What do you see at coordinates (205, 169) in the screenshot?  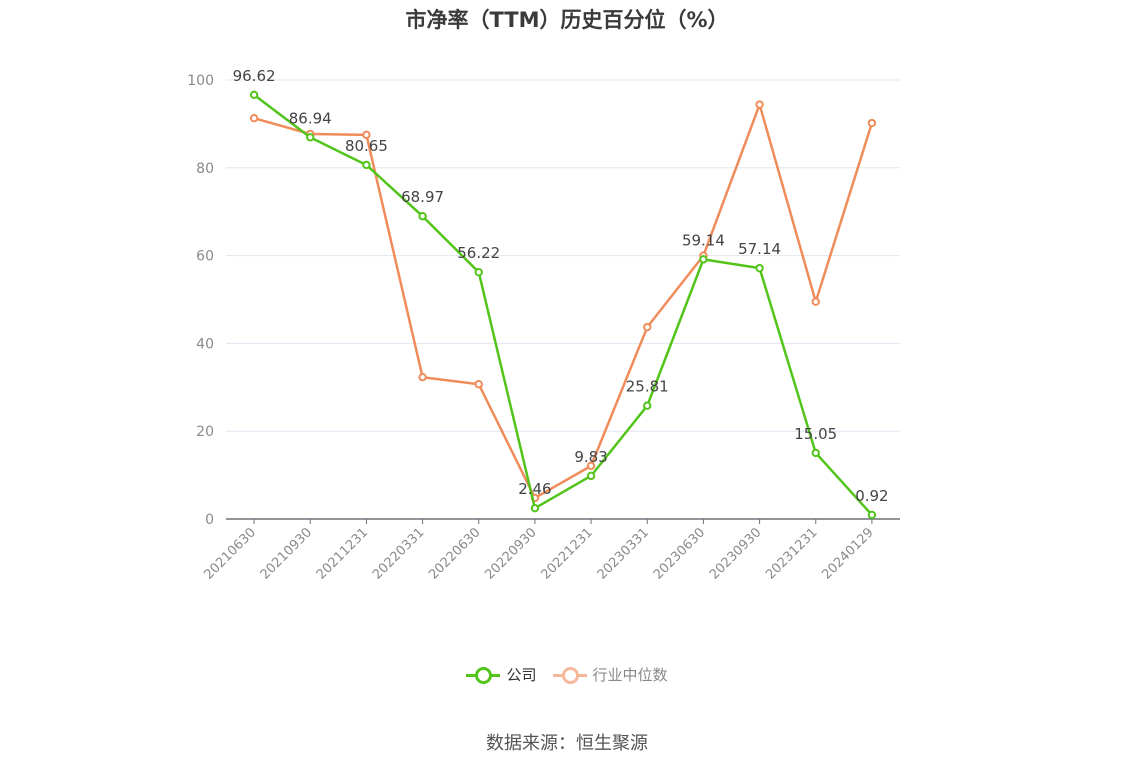 I see `y-tick-label: 80` at bounding box center [205, 169].